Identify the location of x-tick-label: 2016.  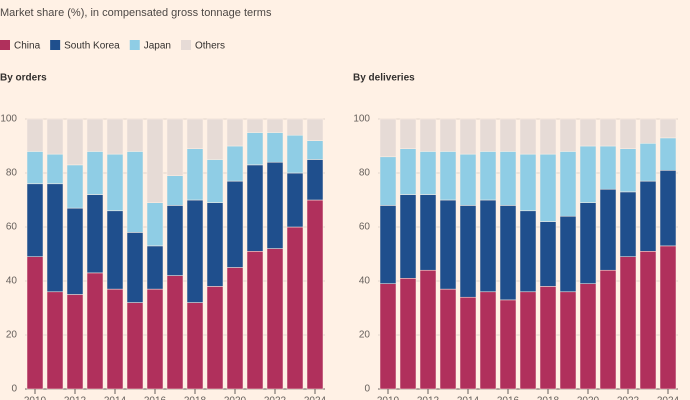
(155, 398).